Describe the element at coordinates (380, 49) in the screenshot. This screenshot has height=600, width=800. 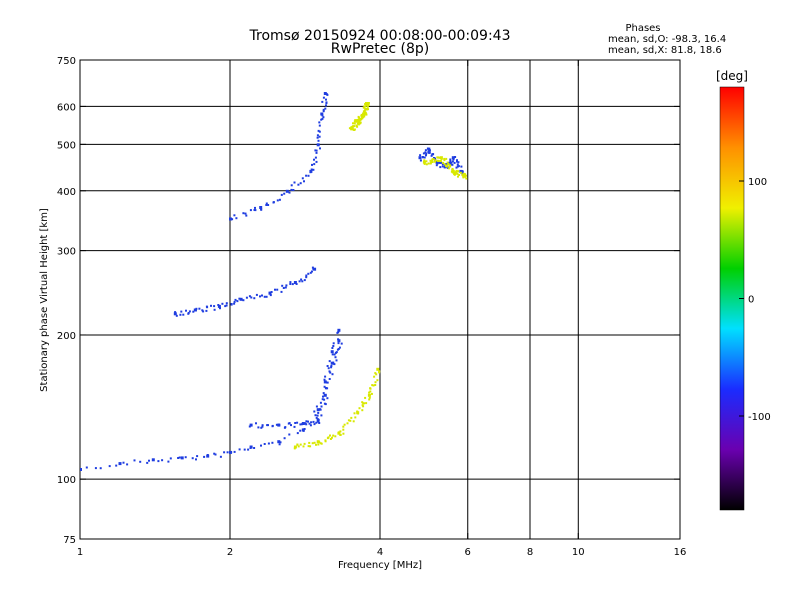
I see `chart-subtitle: RwPretec (8p)` at that location.